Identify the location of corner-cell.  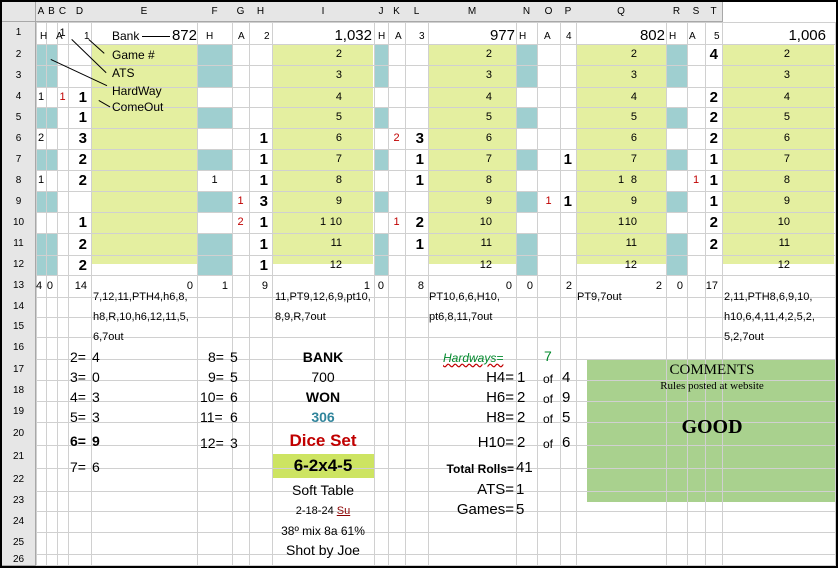
(19, 12).